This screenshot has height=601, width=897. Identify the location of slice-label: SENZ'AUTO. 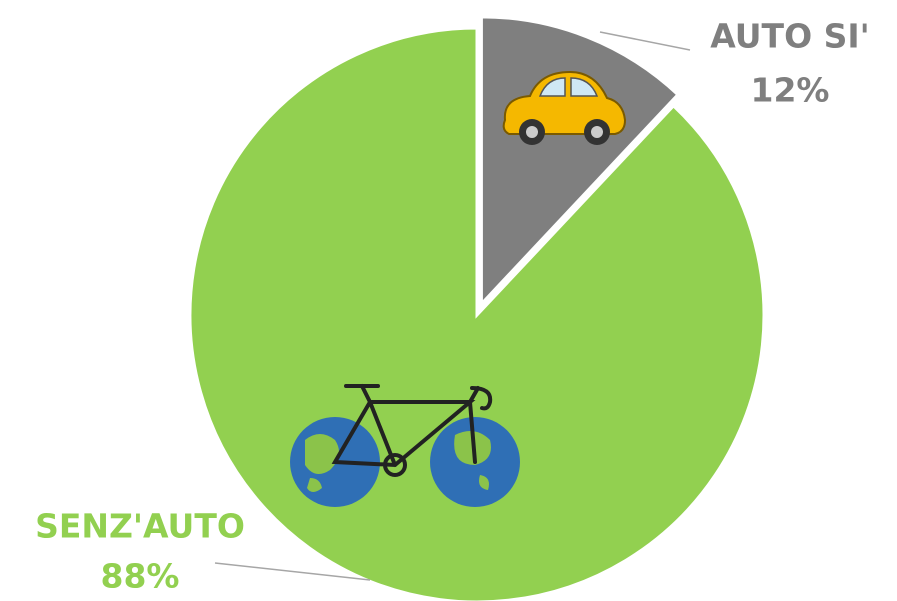
(140, 526).